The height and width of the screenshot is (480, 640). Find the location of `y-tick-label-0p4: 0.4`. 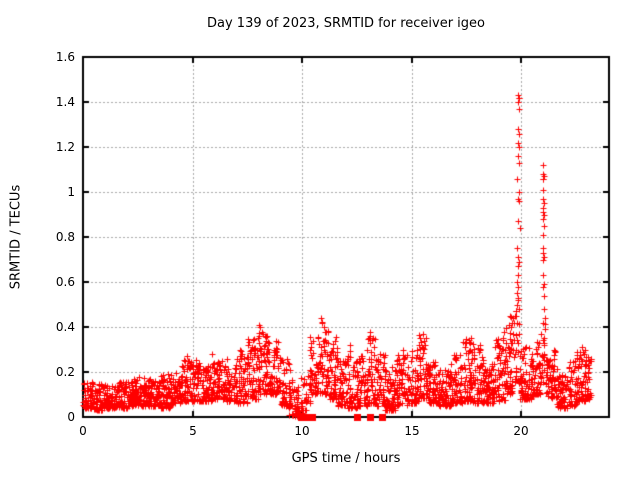

y-tick-label-0p4: 0.4 is located at coordinates (65, 327).